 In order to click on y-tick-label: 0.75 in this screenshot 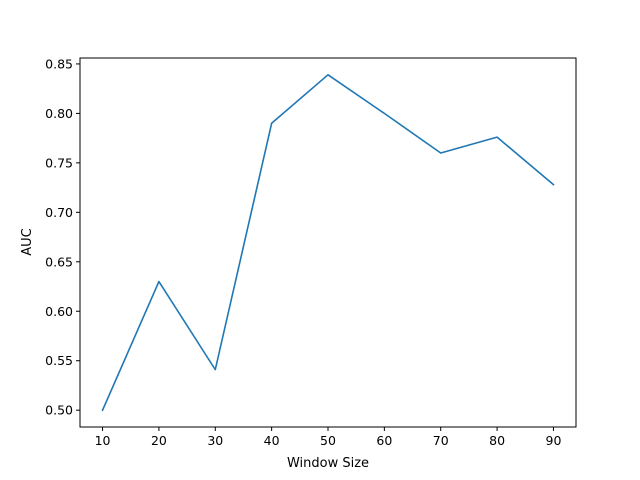, I will do `click(59, 162)`.